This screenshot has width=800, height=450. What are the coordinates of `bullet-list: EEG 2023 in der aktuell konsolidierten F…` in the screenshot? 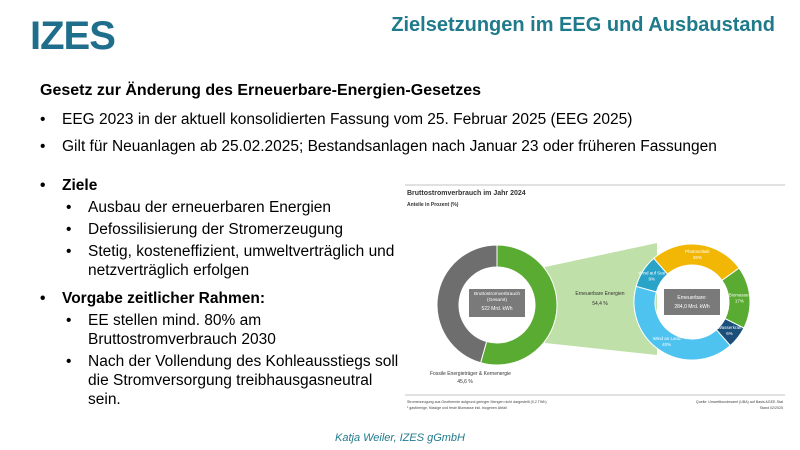 It's located at (415, 133).